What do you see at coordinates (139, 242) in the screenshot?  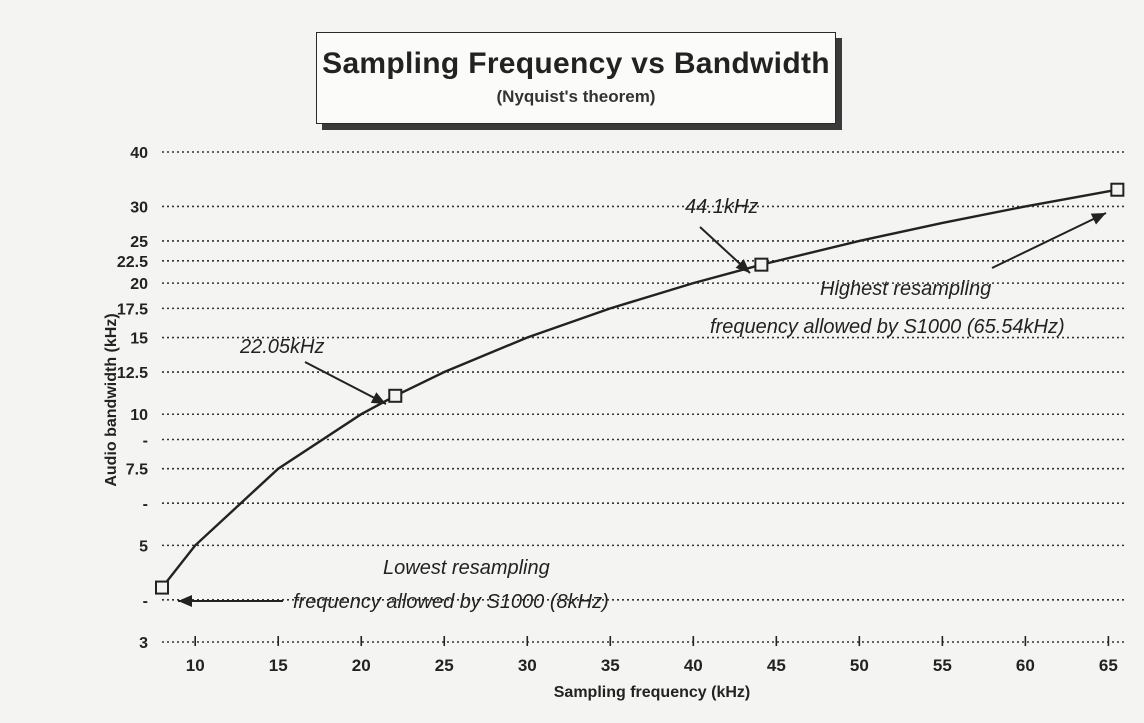 I see `y-tick-label-2: 25` at bounding box center [139, 242].